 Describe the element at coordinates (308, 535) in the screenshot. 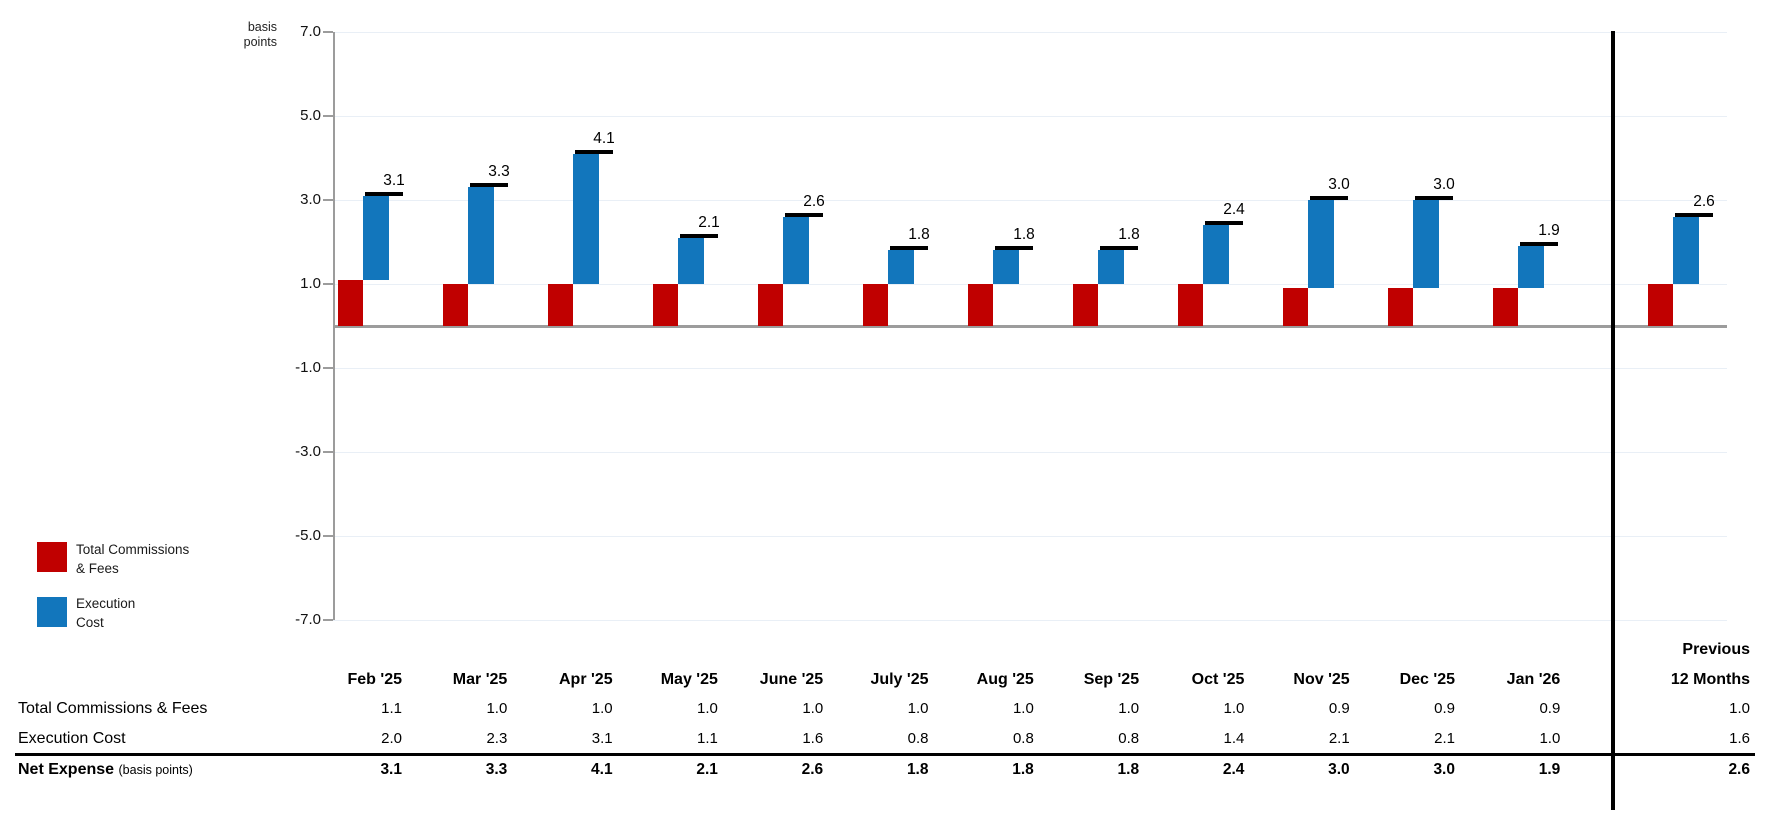

I see `y-axis-tick-label: -5.0` at that location.